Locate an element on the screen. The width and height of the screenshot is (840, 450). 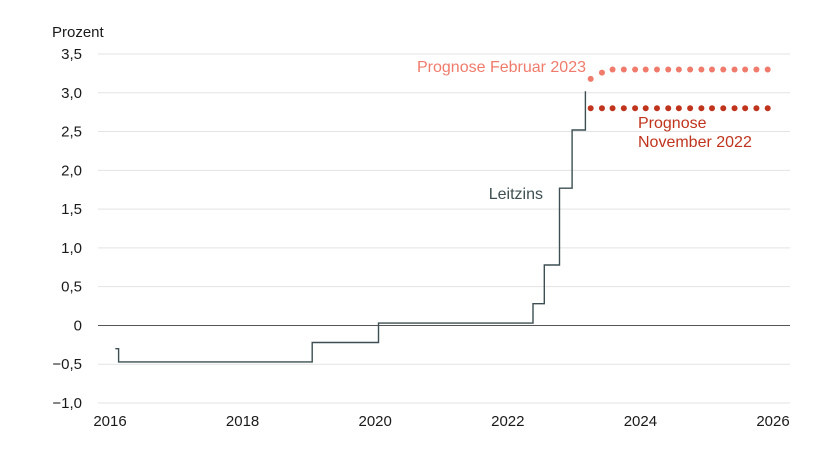
x-tick-label: 2026 is located at coordinates (772, 421).